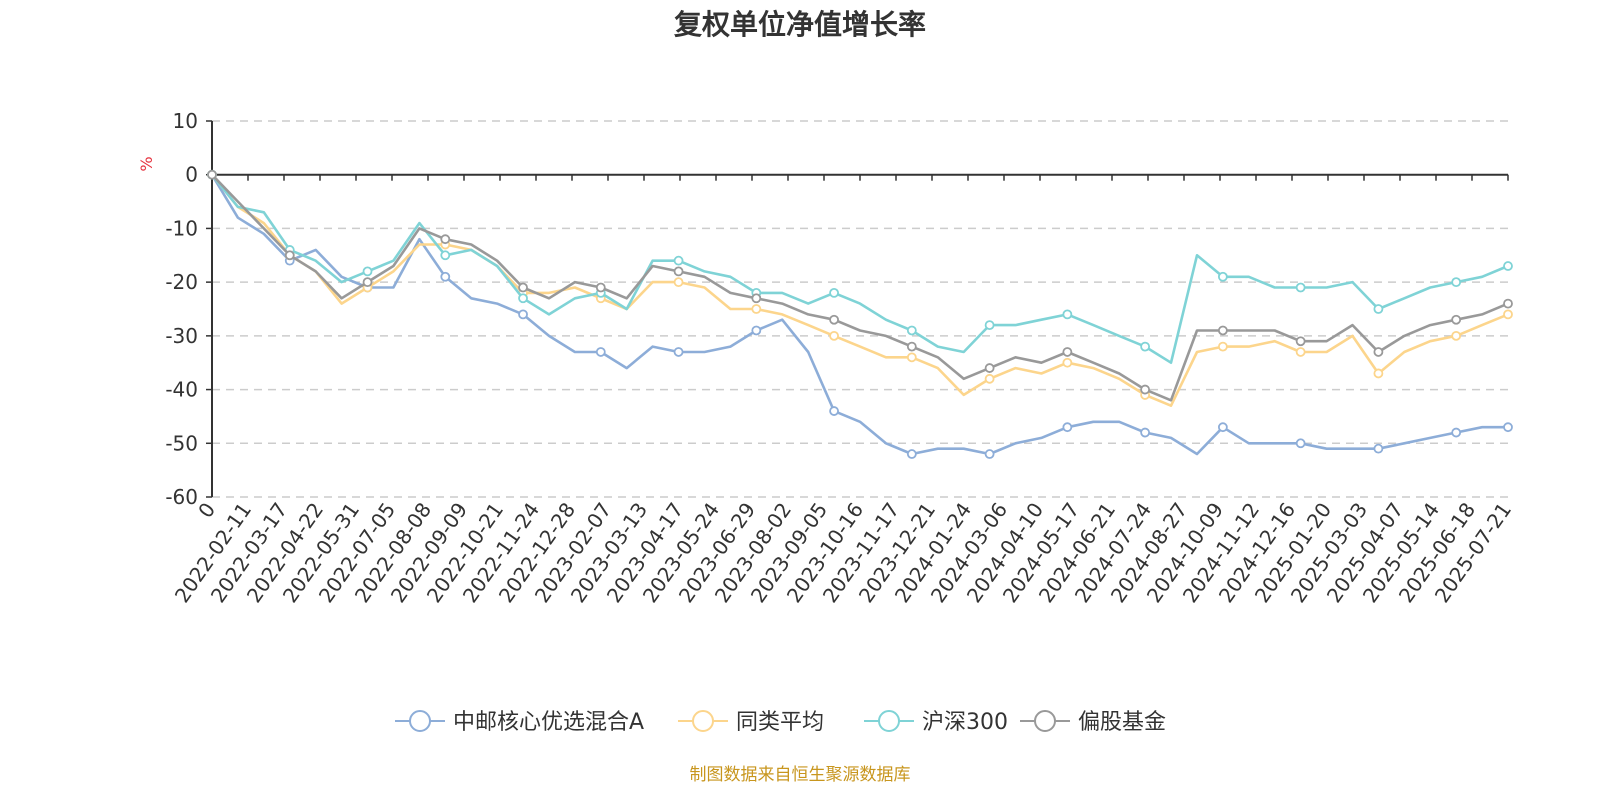 This screenshot has height=800, width=1600. I want to click on y-tick-label: 0, so click(191, 175).